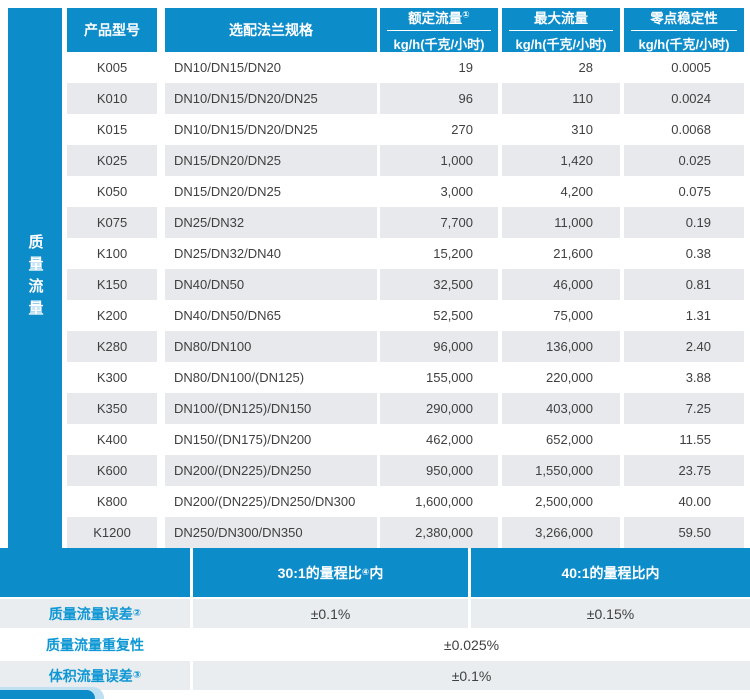 The image size is (750, 699). Describe the element at coordinates (466, 14) in the screenshot. I see `footnote-mark-1: ①` at that location.